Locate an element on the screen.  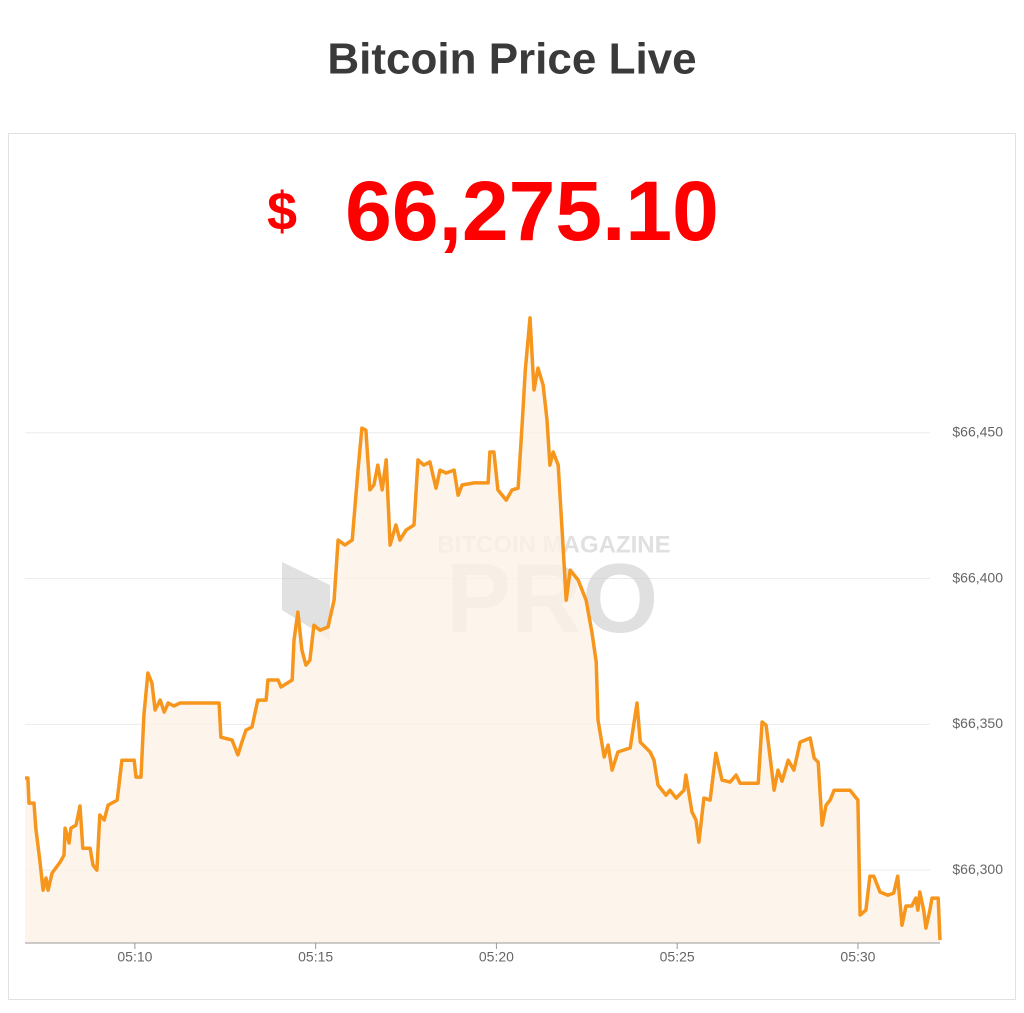
y-tick-label: $66,450 is located at coordinates (977, 431).